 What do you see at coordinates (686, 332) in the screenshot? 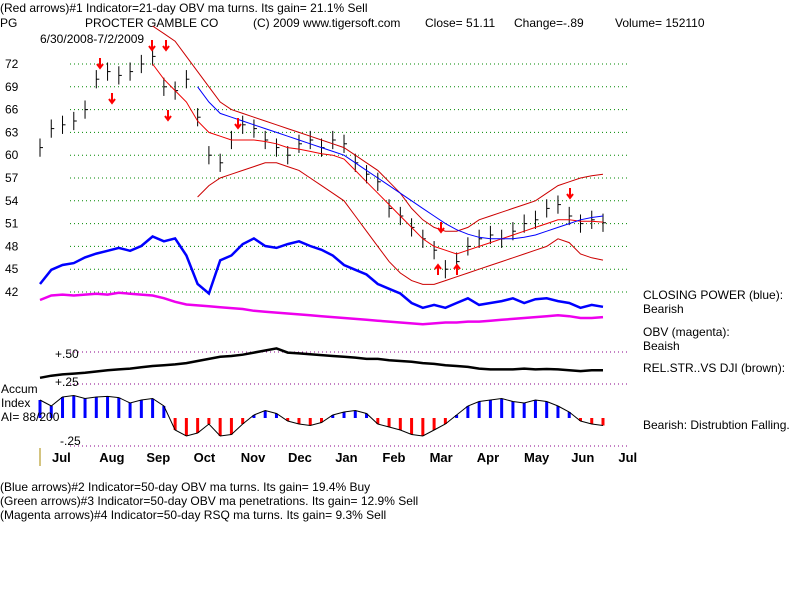
I see `obv-label: OBV (magenta):` at bounding box center [686, 332].